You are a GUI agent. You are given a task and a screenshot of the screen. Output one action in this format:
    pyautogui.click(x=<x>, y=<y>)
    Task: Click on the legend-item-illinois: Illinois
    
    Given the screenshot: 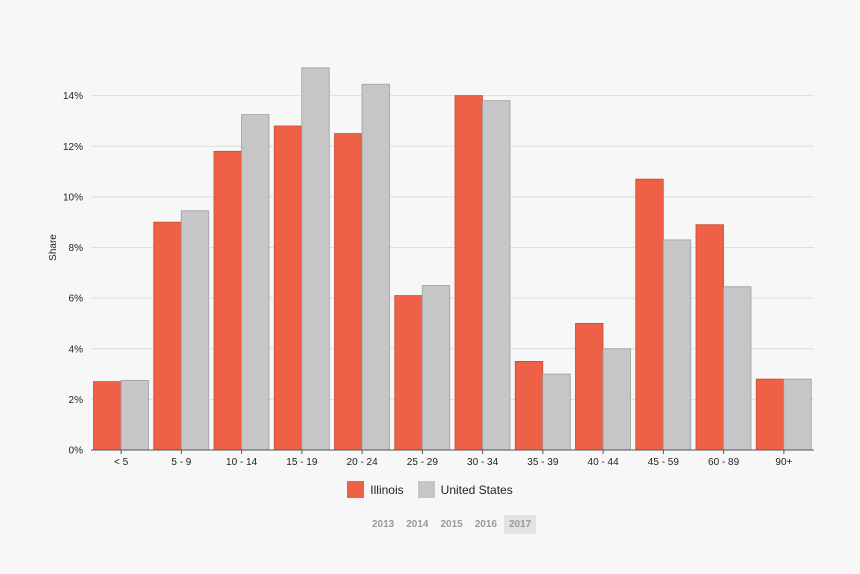 What is the action you would take?
    pyautogui.click(x=375, y=489)
    